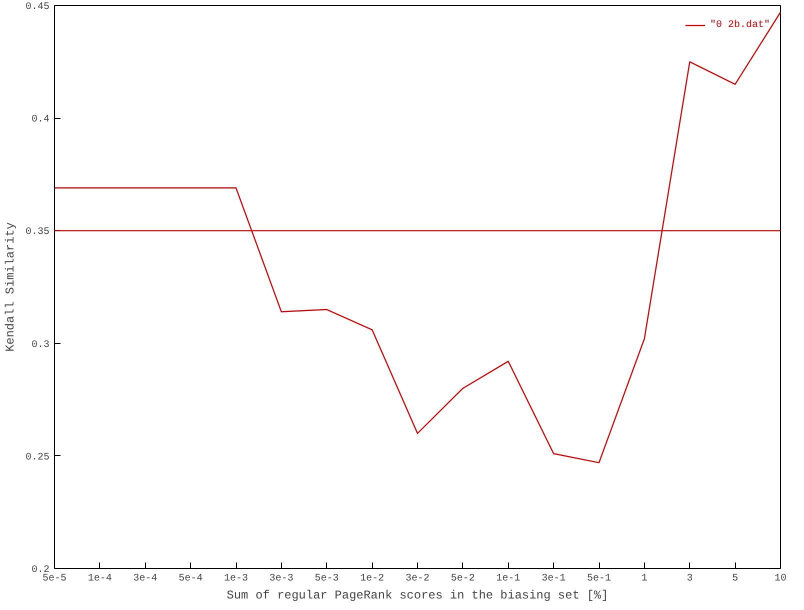 The height and width of the screenshot is (610, 804). What do you see at coordinates (100, 579) in the screenshot?
I see `x-tick-label: 1e-4` at bounding box center [100, 579].